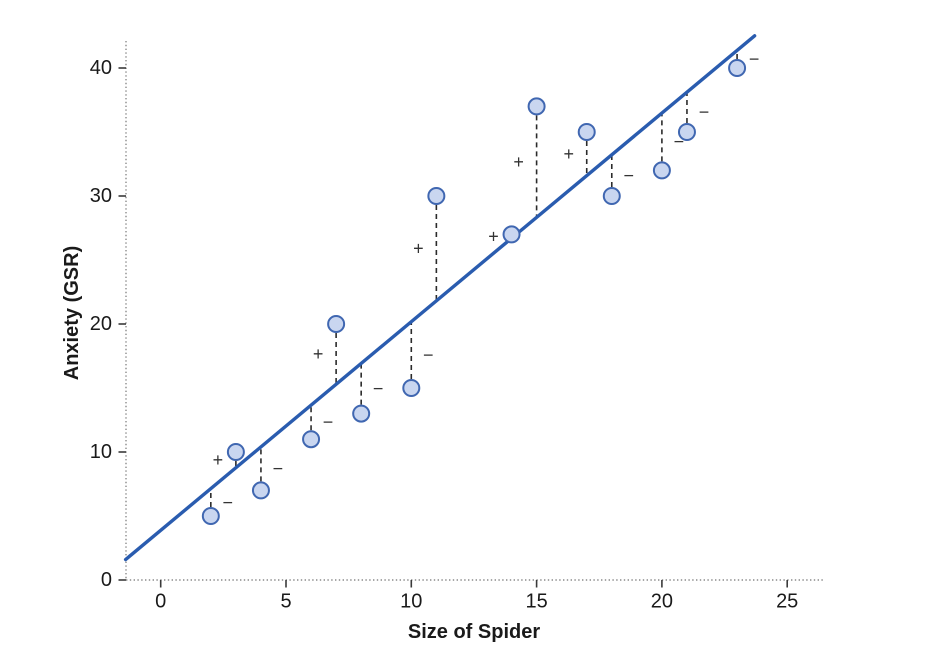 This screenshot has height=662, width=936. What do you see at coordinates (101, 68) in the screenshot?
I see `y-tick-label: 40` at bounding box center [101, 68].